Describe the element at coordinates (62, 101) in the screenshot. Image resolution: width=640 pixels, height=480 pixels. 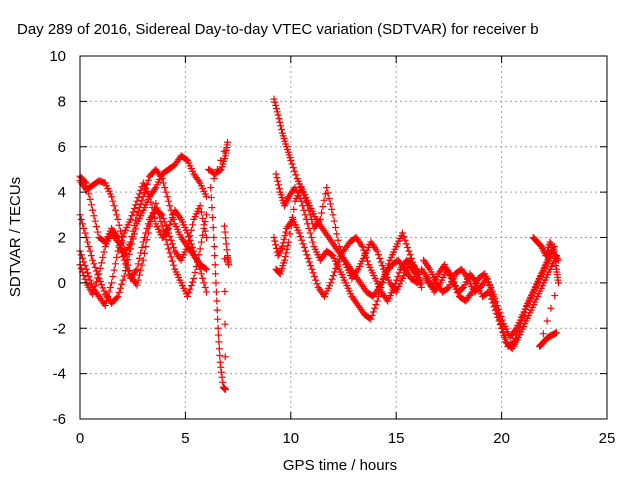
I see `y-tick-label: 8` at that location.